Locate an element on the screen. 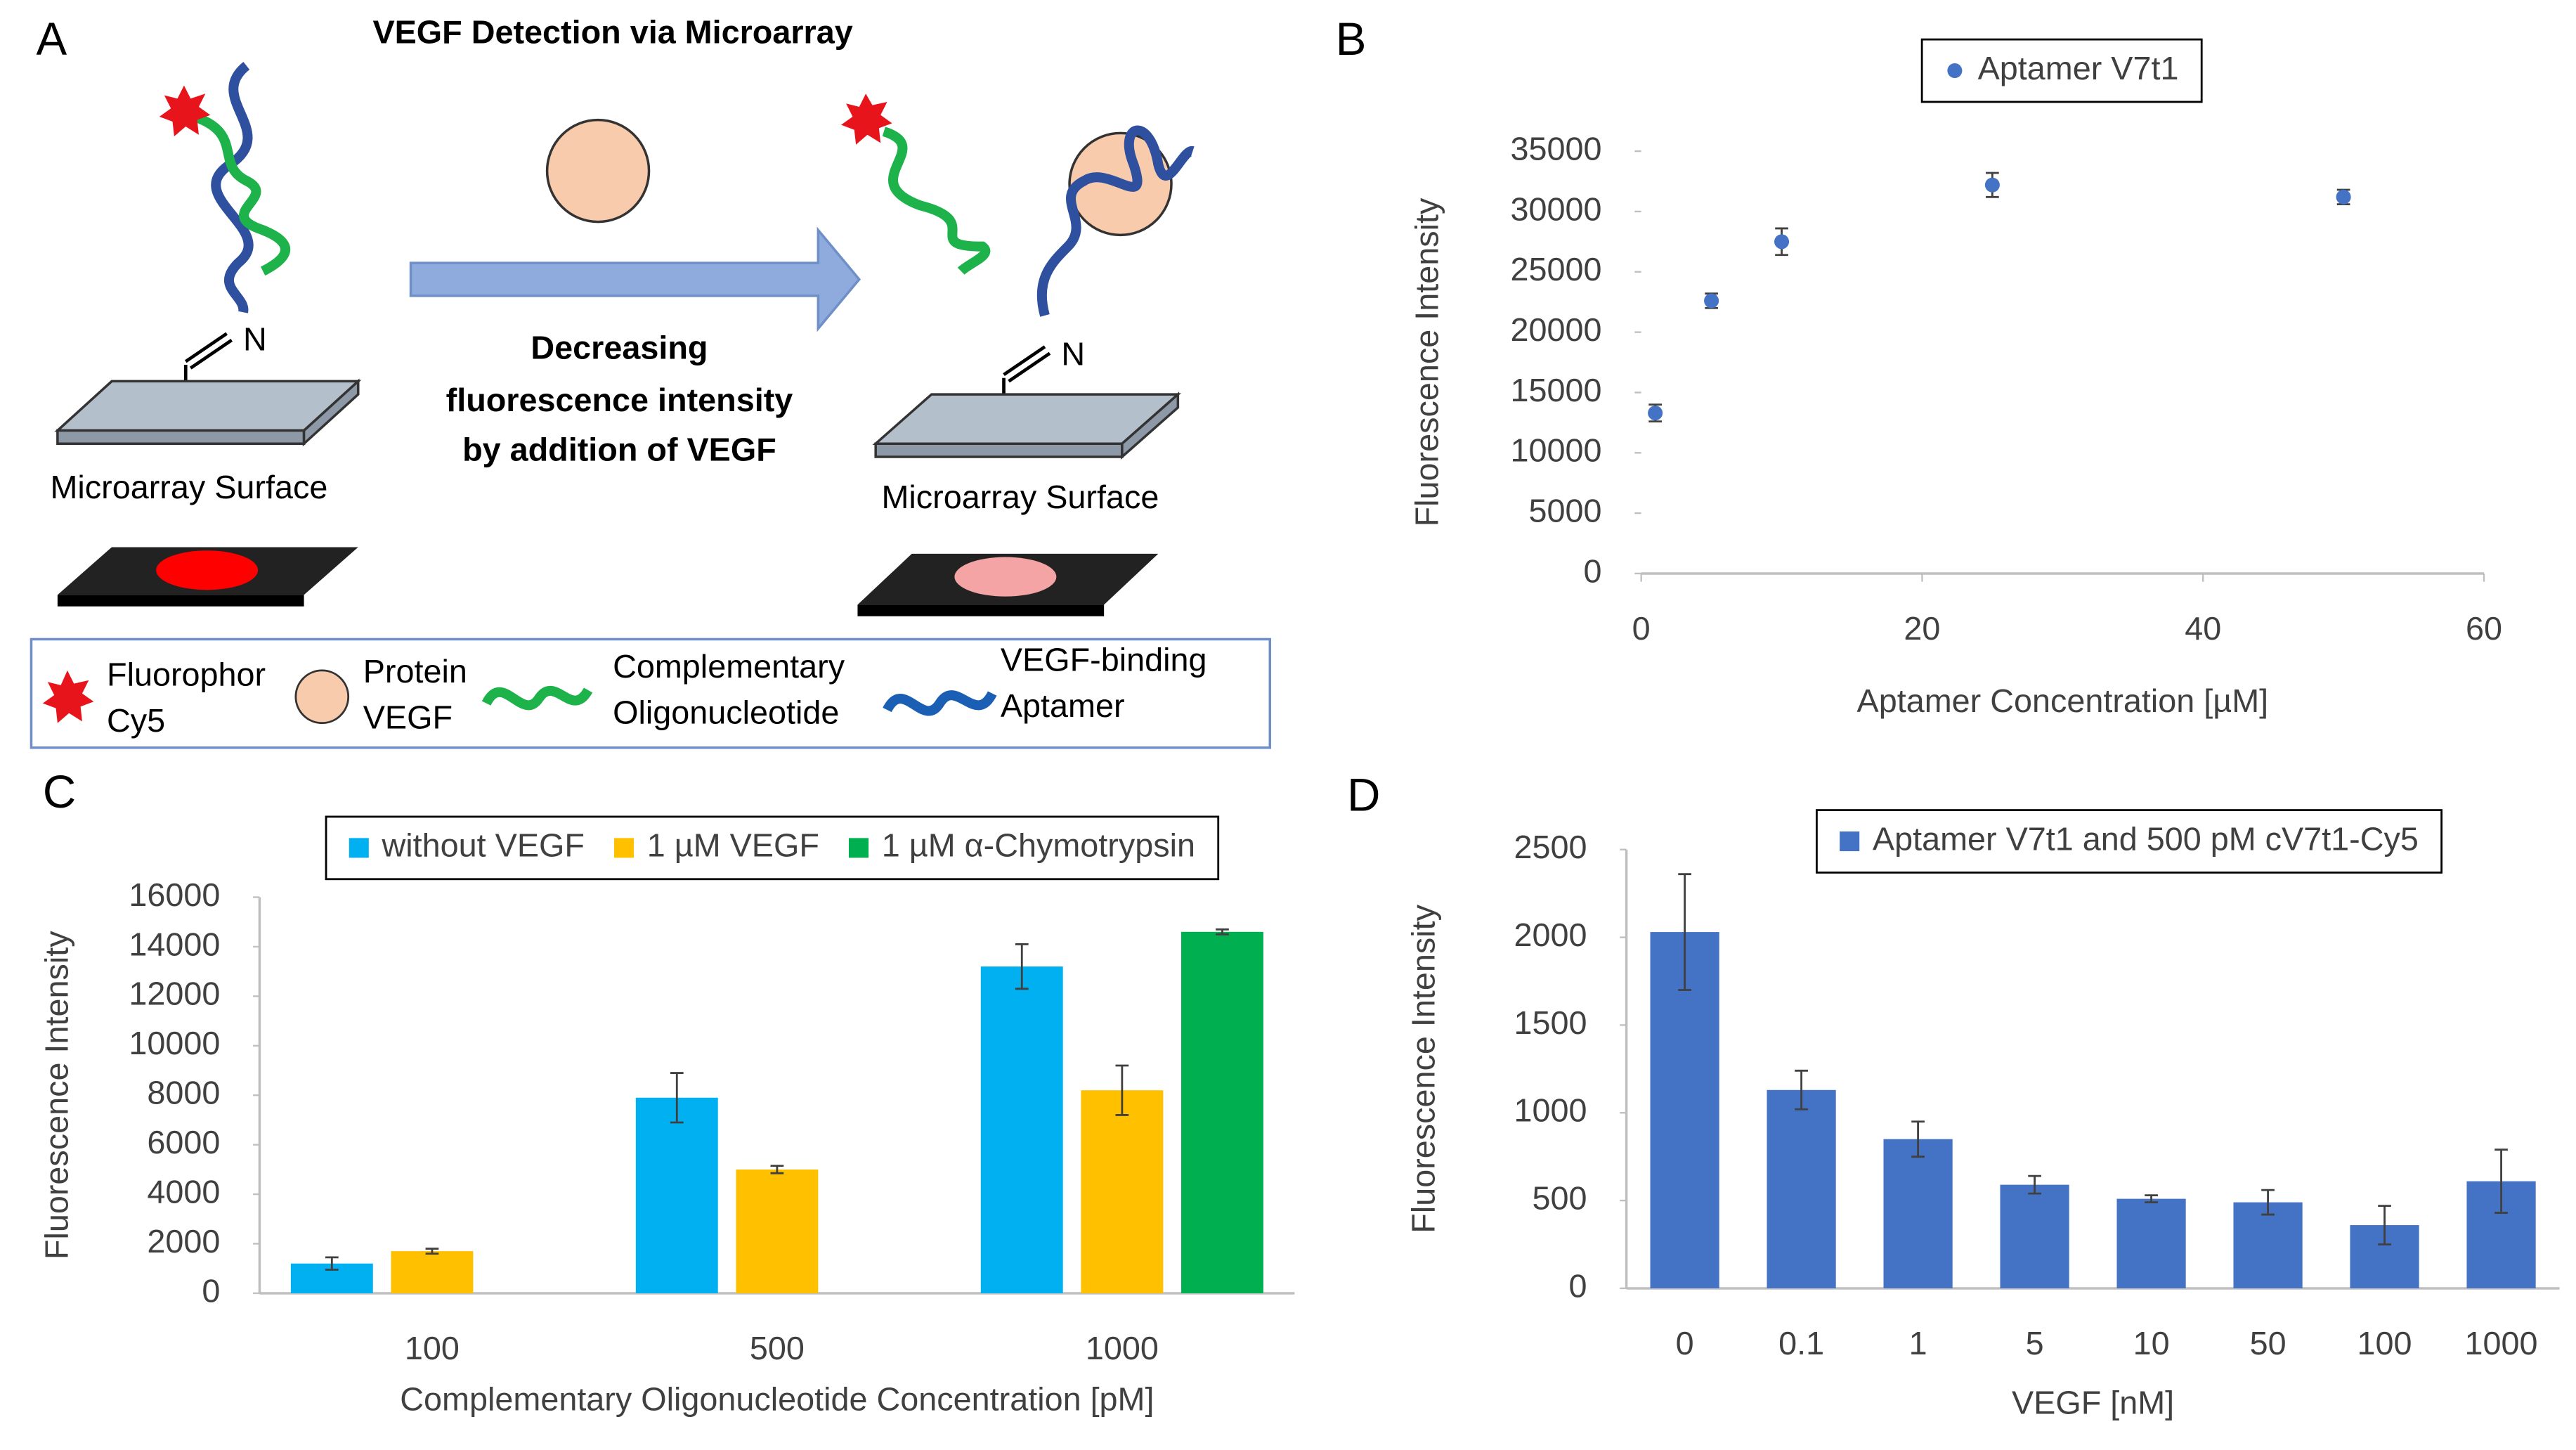  legend-text: Cy5 is located at coordinates (136, 720).